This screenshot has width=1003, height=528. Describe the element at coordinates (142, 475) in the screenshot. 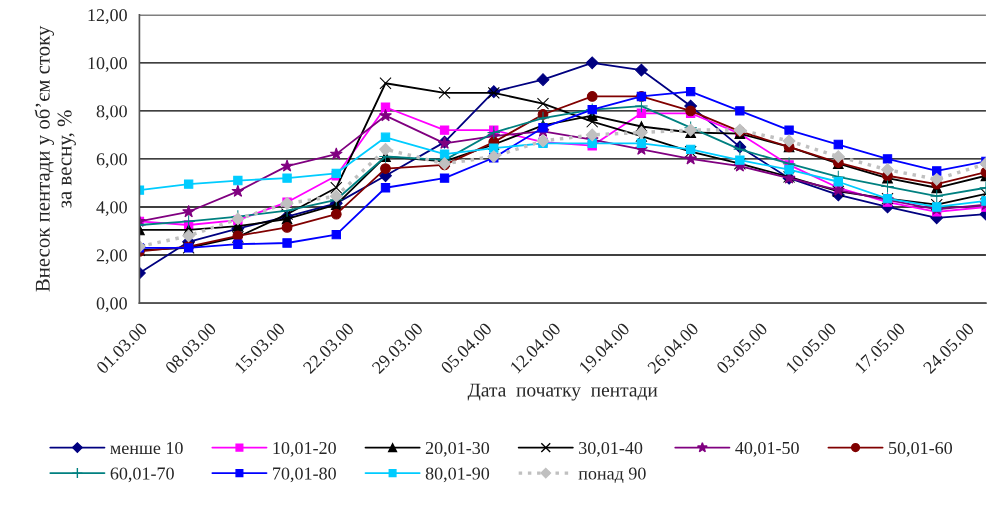

I see `legend-label: 60,01-70` at that location.